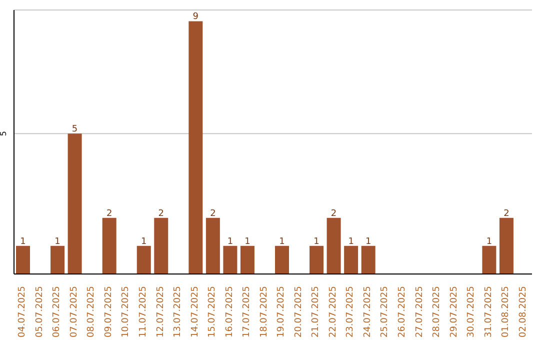 The width and height of the screenshot is (540, 340). I want to click on x-tick-label: 17.07.2025, so click(247, 312).